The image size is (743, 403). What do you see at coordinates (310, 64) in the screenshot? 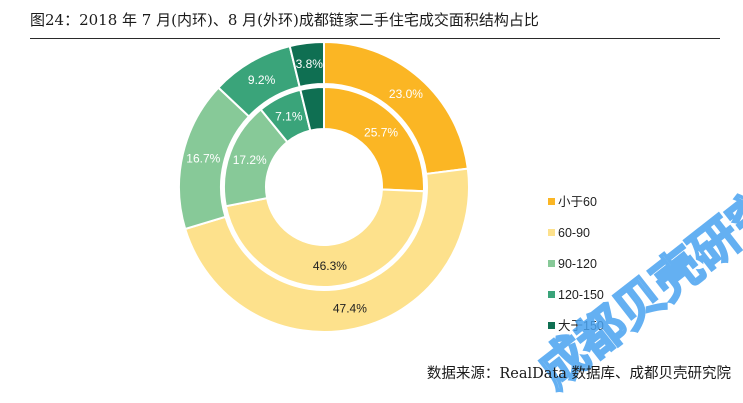
I see `slice-label-outer-4: 3.8%` at bounding box center [310, 64].